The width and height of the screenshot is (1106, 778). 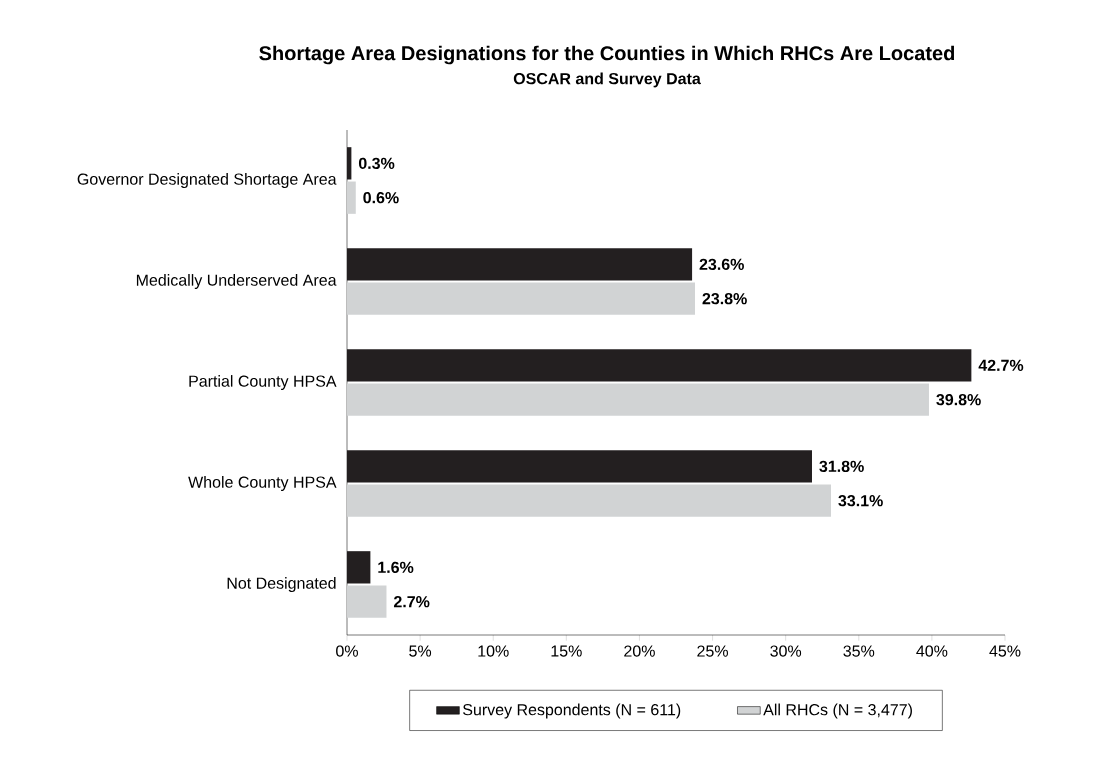 I want to click on data-label: 0.6%, so click(x=381, y=198).